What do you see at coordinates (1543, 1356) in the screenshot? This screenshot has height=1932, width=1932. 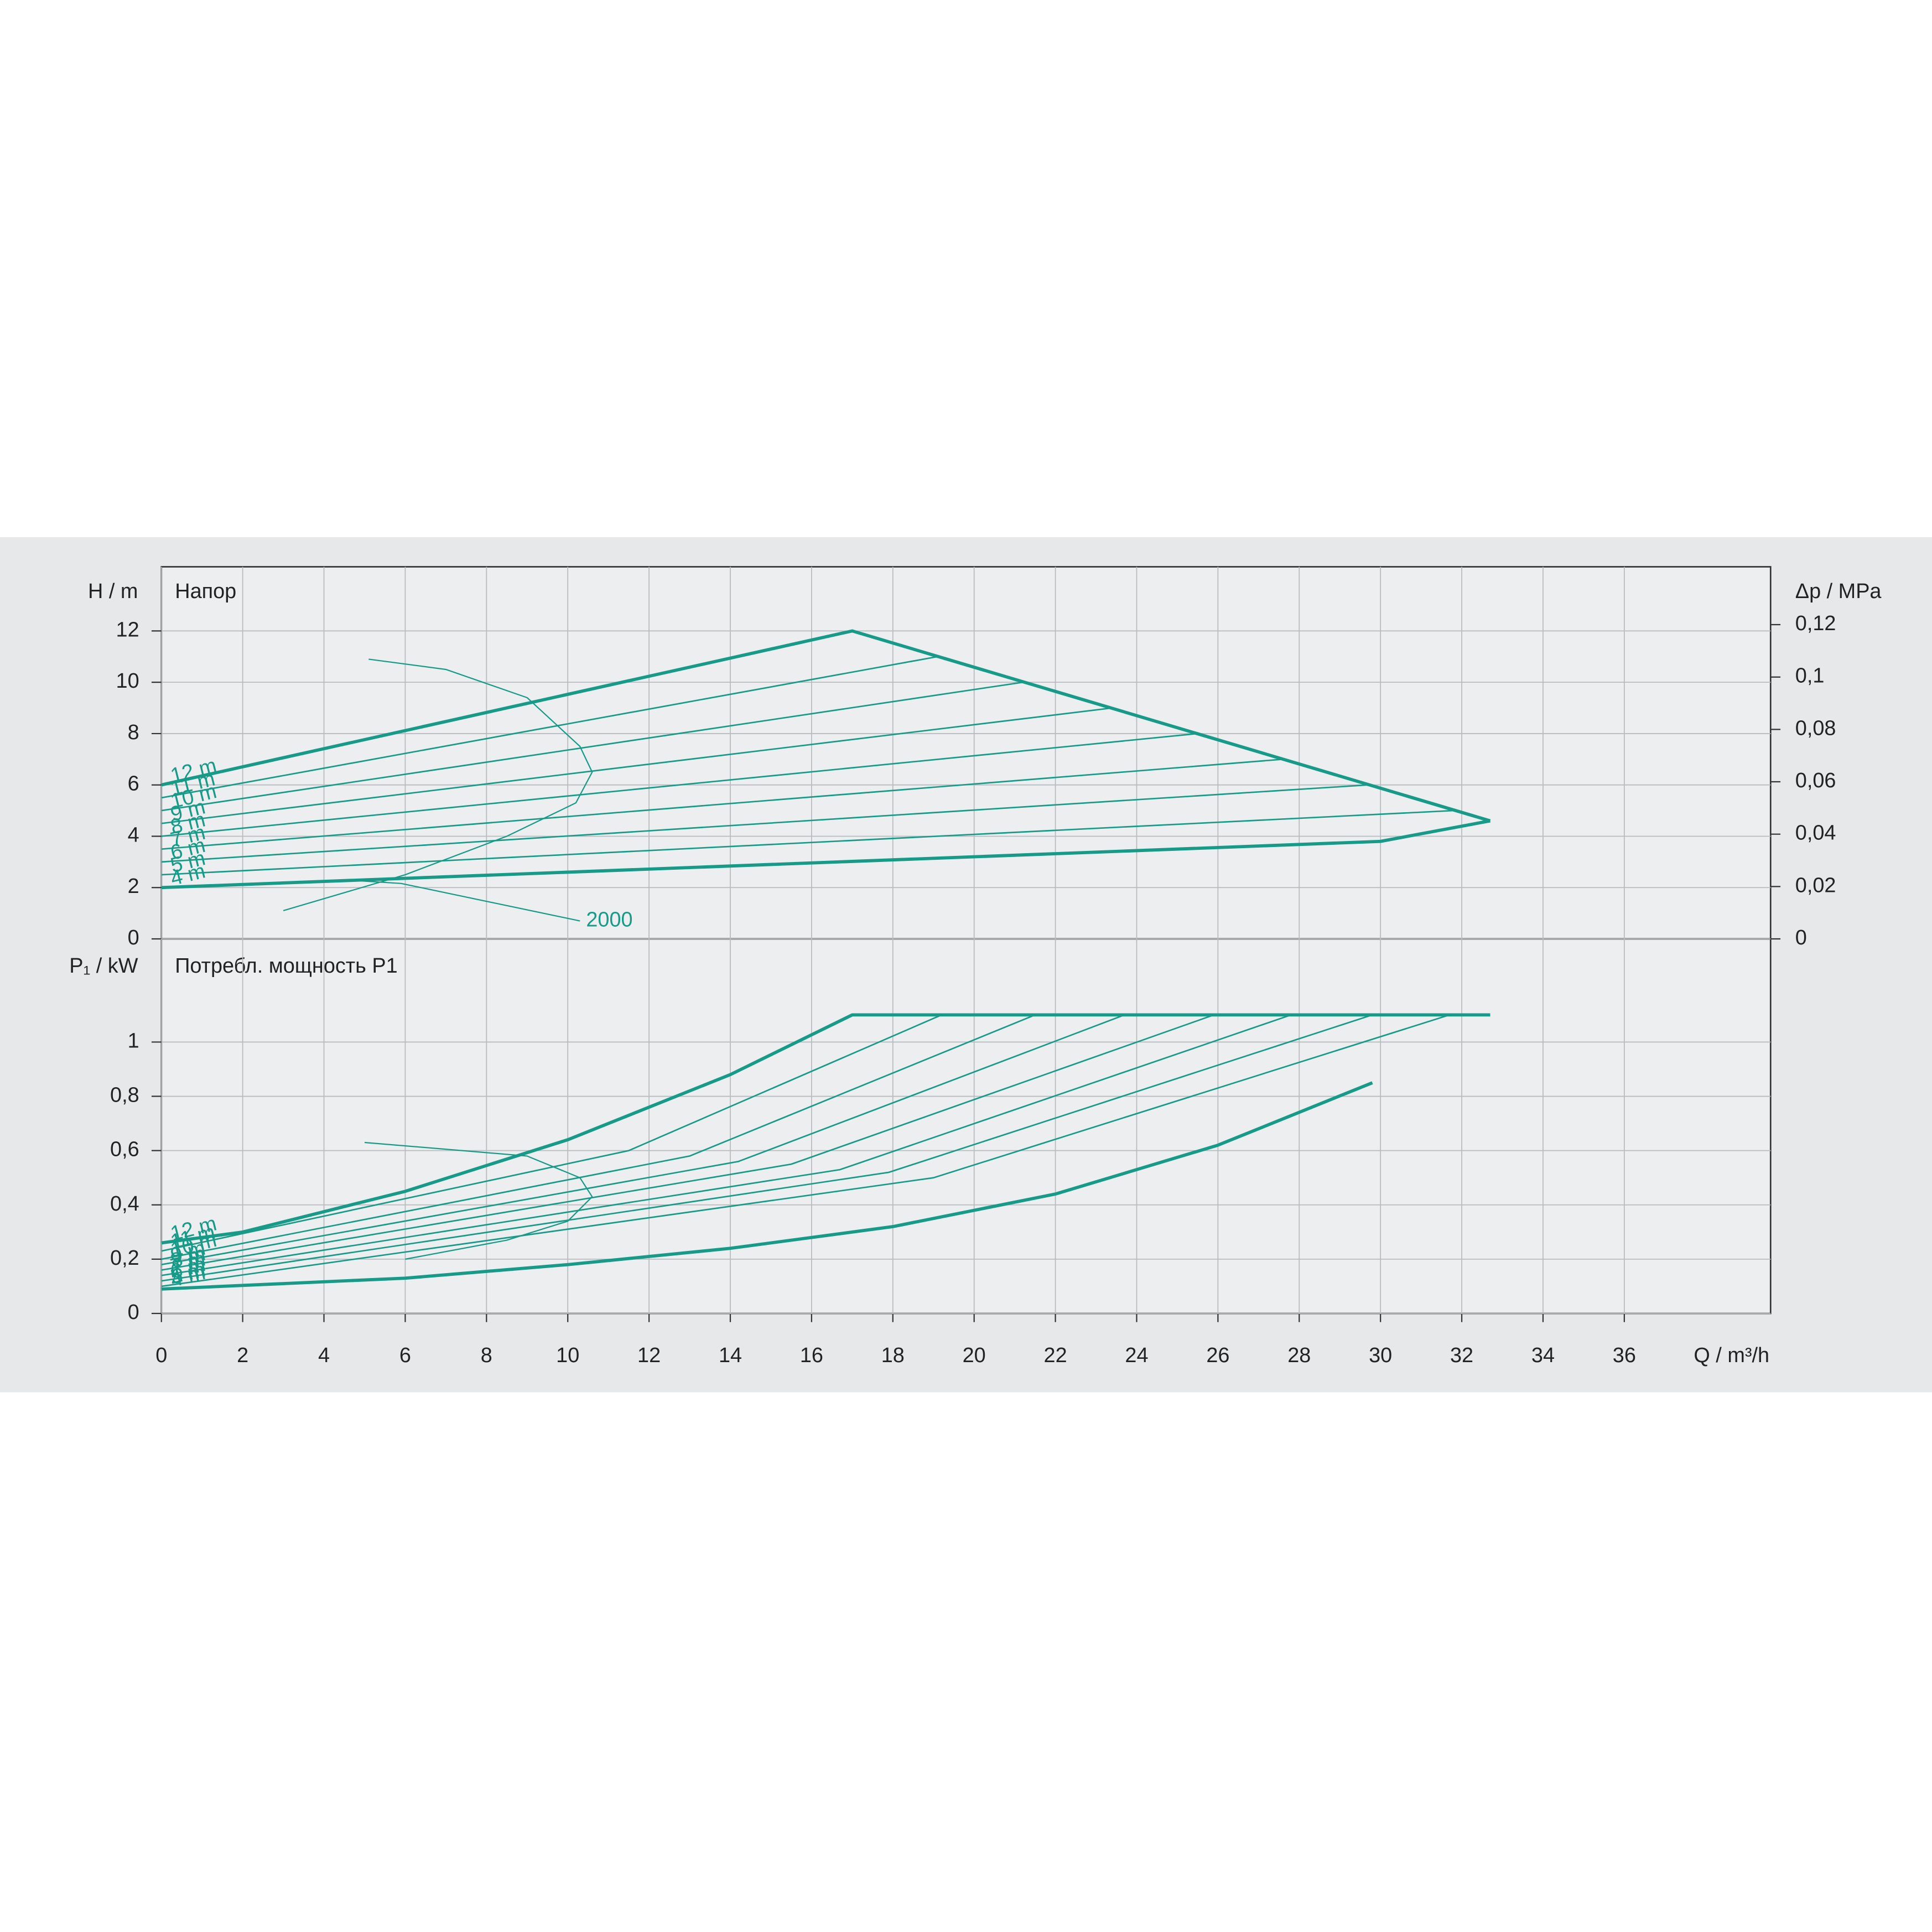 I see `x-tick-label: 34` at bounding box center [1543, 1356].